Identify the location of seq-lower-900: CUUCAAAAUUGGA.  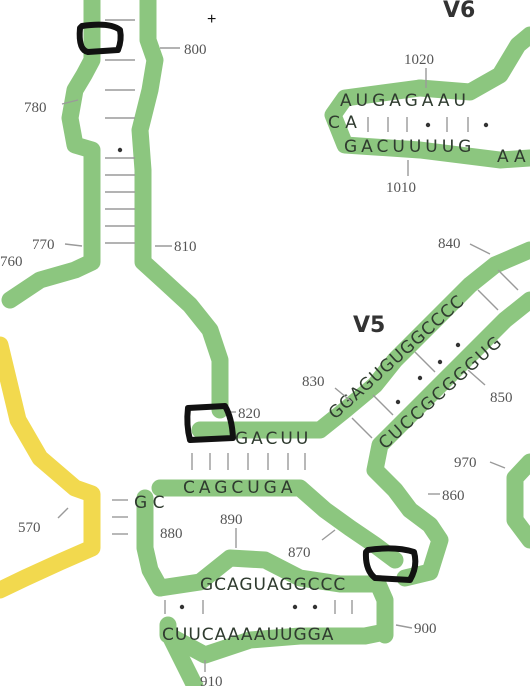
(248, 635).